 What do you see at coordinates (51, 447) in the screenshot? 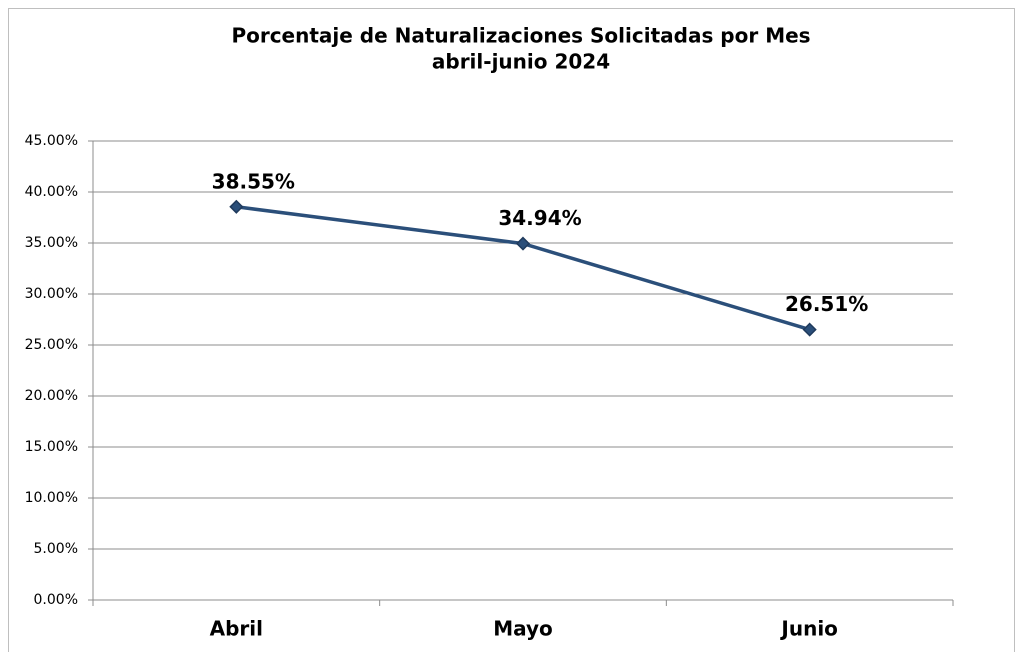
I see `y-tick-label: 15.00%` at bounding box center [51, 447].